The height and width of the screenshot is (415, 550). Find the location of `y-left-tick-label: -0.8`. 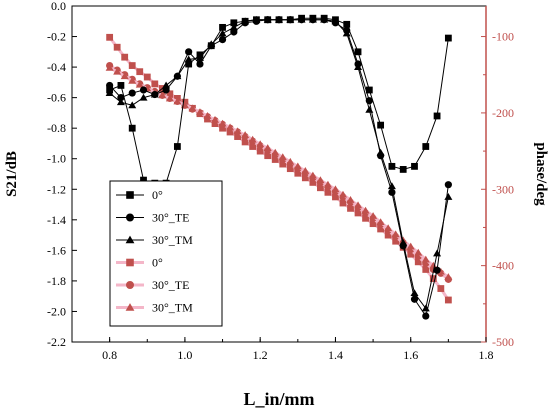

y-left-tick-label: -0.8 is located at coordinates (56, 128).